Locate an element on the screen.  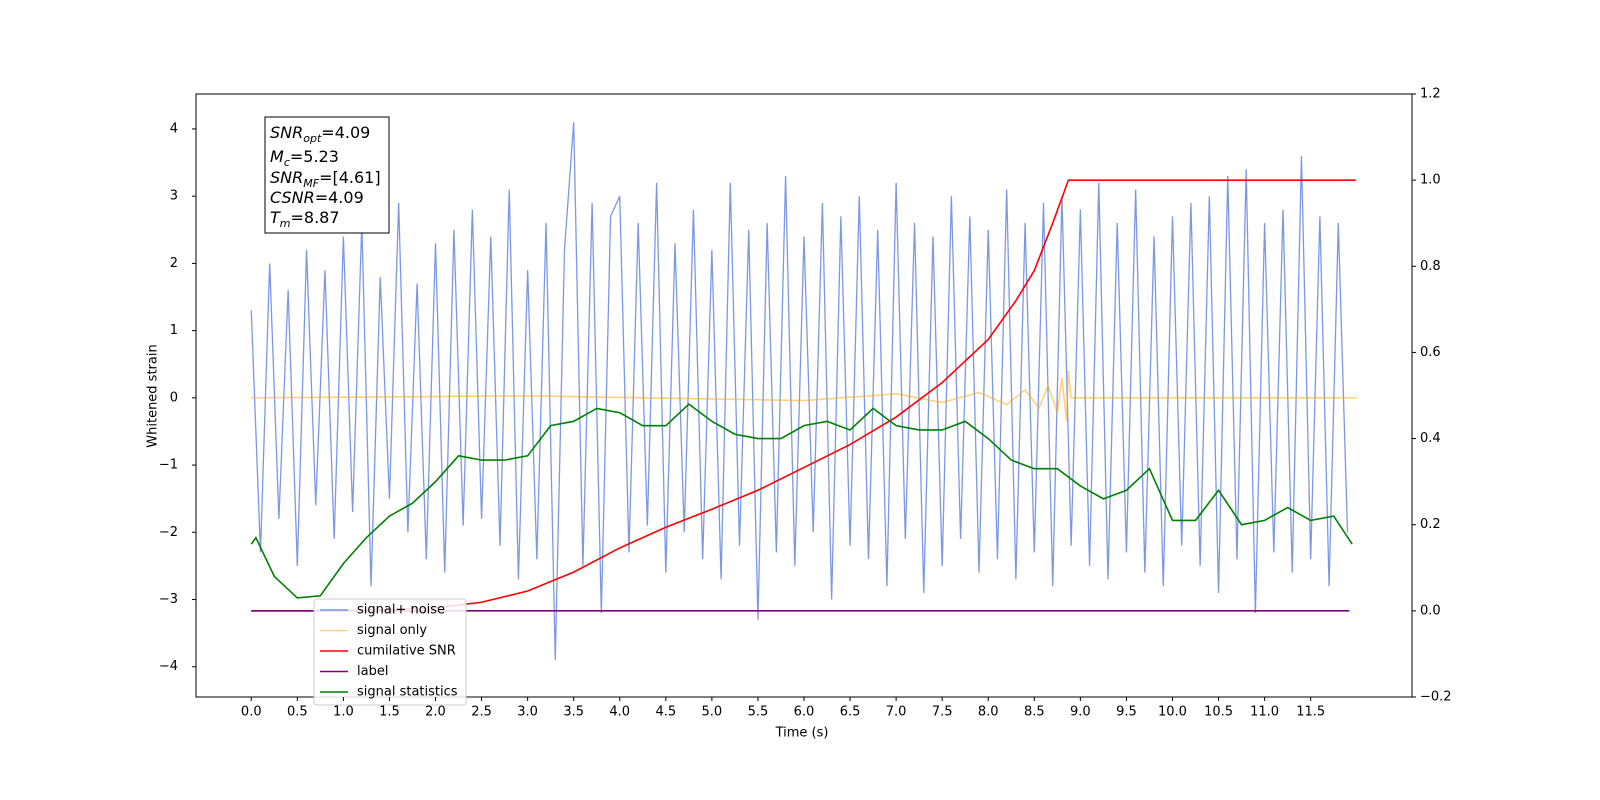
x-tick-label: 2.0 is located at coordinates (435, 712).